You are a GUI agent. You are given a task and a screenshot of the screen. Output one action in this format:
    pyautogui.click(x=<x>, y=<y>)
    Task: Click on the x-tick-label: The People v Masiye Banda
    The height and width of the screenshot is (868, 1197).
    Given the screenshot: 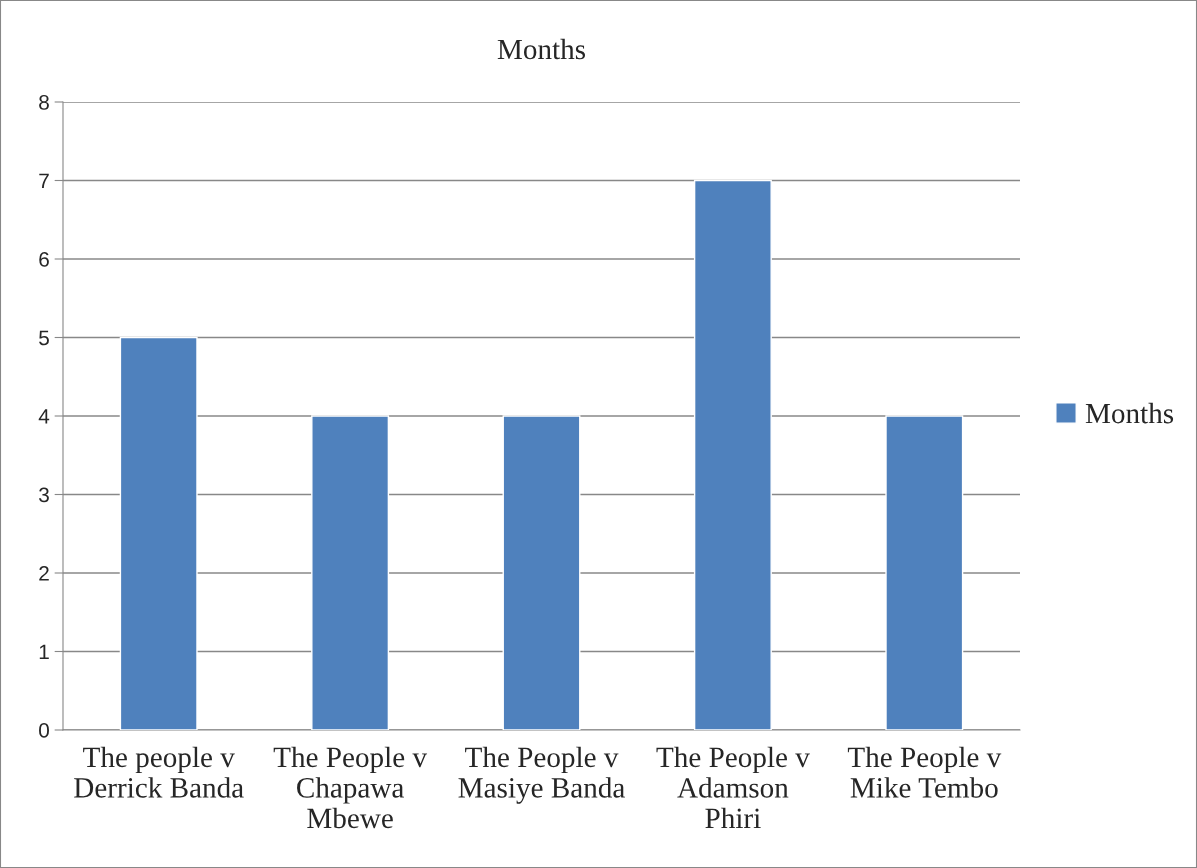 What is the action you would take?
    pyautogui.click(x=541, y=775)
    